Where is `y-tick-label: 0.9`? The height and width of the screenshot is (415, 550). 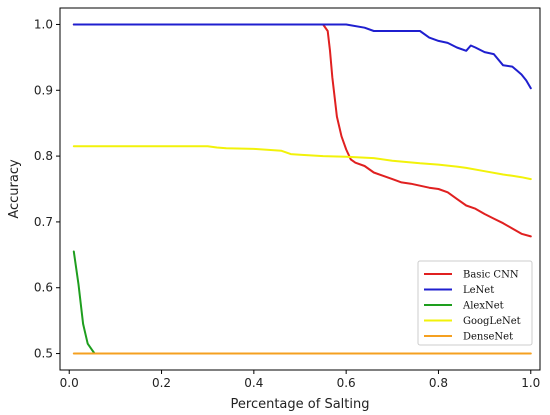
y-tick-label: 0.9 is located at coordinates (43, 90).